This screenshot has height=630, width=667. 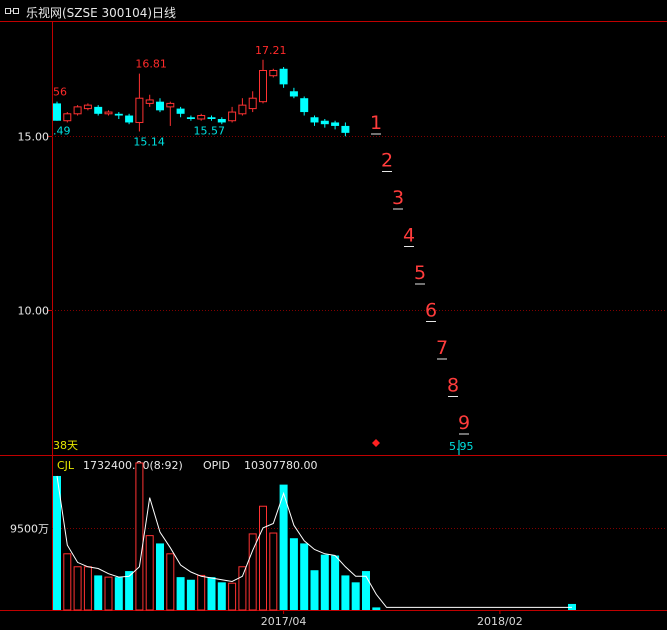 What do you see at coordinates (420, 273) in the screenshot?
I see `annotation-number: 5` at bounding box center [420, 273].